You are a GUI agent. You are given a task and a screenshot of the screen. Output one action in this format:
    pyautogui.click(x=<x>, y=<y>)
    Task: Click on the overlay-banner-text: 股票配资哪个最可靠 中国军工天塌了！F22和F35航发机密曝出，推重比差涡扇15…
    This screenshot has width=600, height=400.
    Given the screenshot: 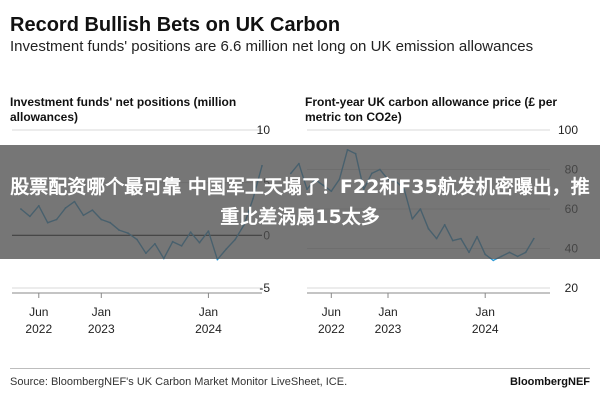 What is the action you would take?
    pyautogui.click(x=300, y=202)
    